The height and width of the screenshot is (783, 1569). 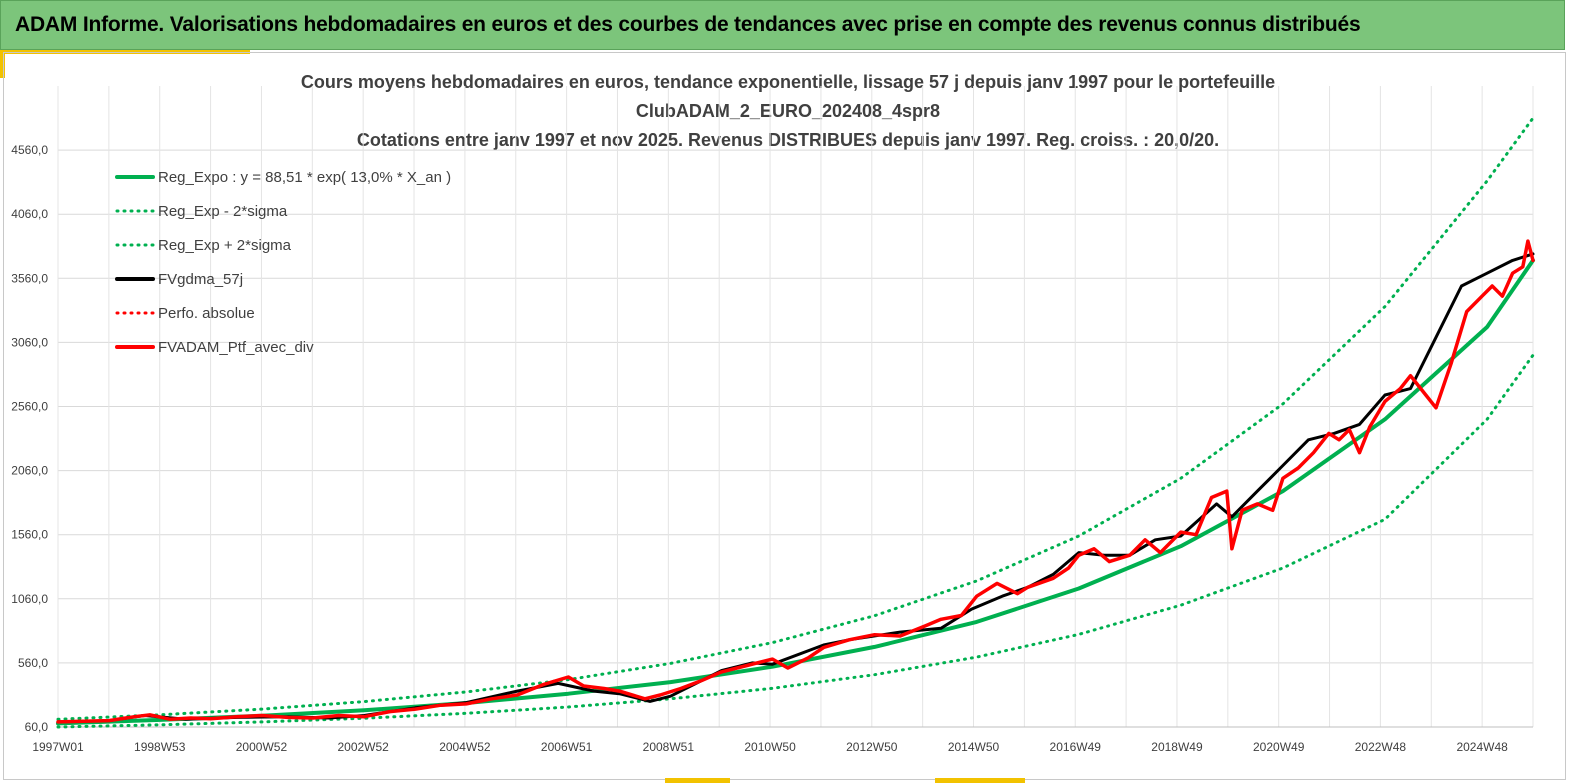 What do you see at coordinates (200, 279) in the screenshot?
I see `legend-label-fv: FVgdma_57j` at bounding box center [200, 279].